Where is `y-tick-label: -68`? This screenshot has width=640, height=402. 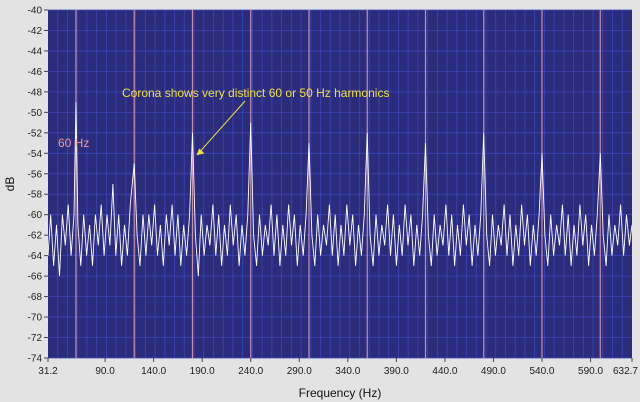
y-tick-label: -68 is located at coordinates (35, 297).